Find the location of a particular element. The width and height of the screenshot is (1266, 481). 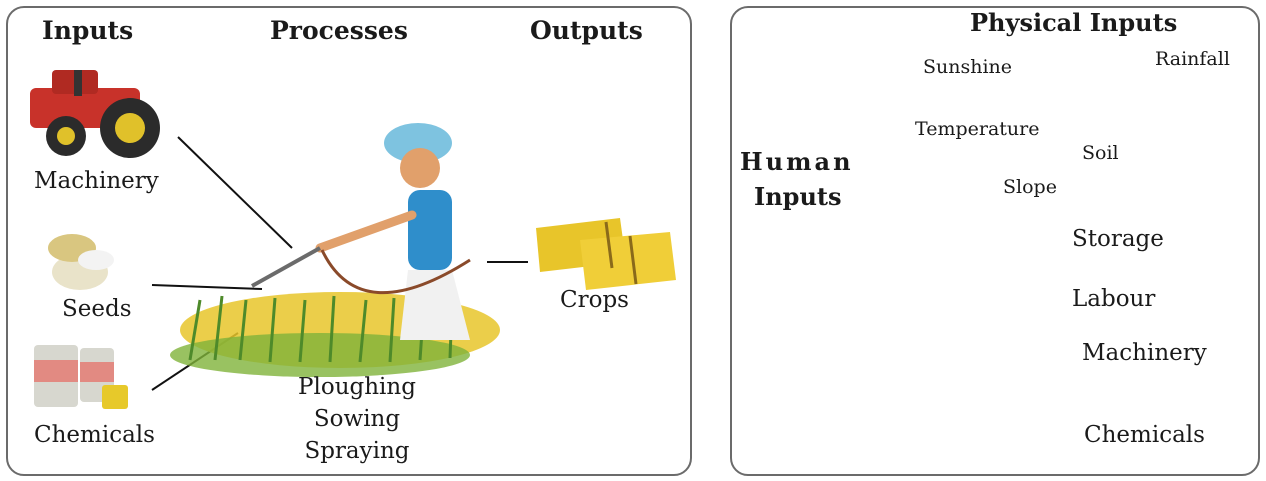

physical-label-soil: Soil is located at coordinates (1100, 153).